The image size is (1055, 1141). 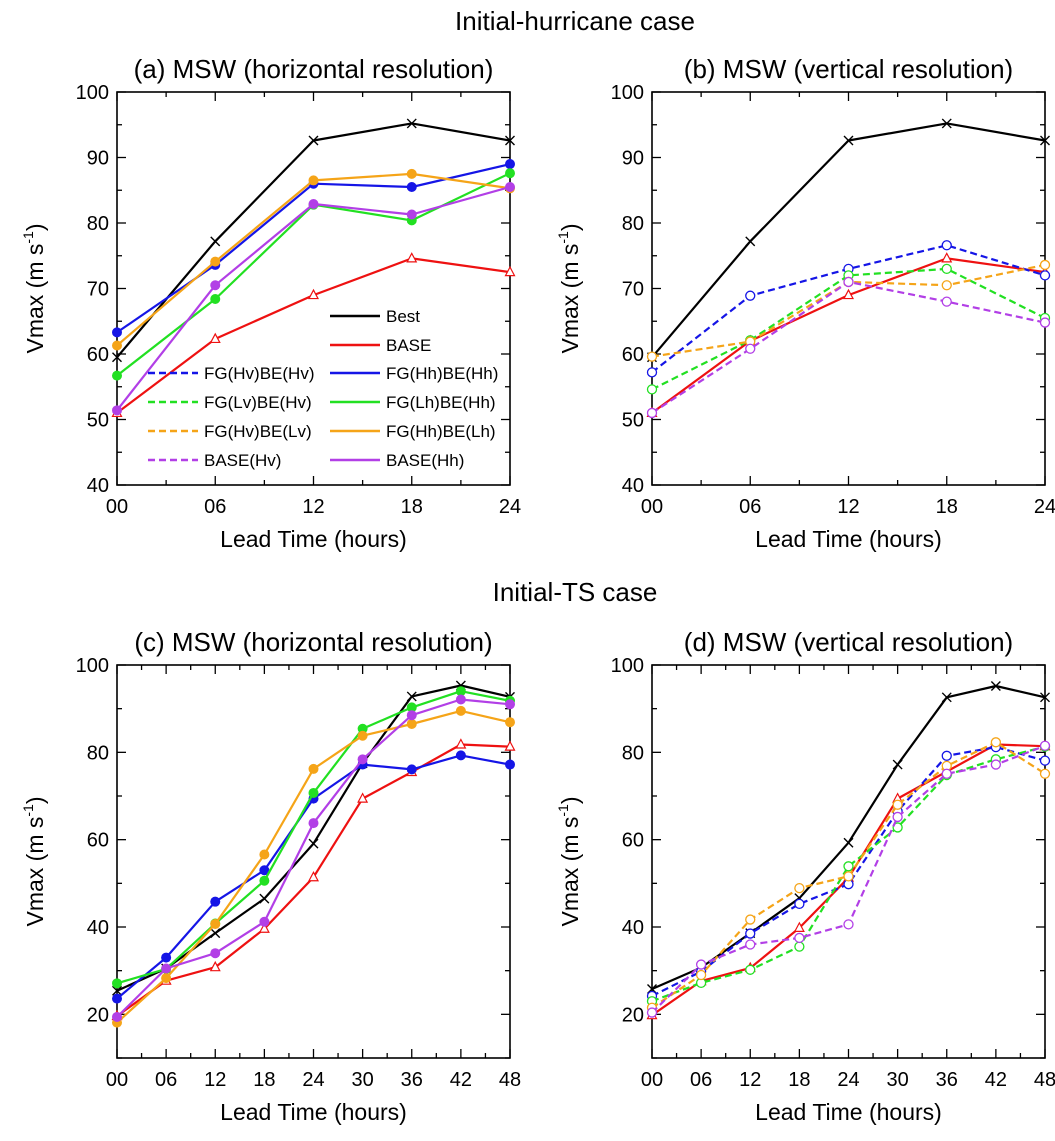 What do you see at coordinates (397, 460) in the screenshot?
I see `legend-entry: BASE(Hh)` at bounding box center [397, 460].